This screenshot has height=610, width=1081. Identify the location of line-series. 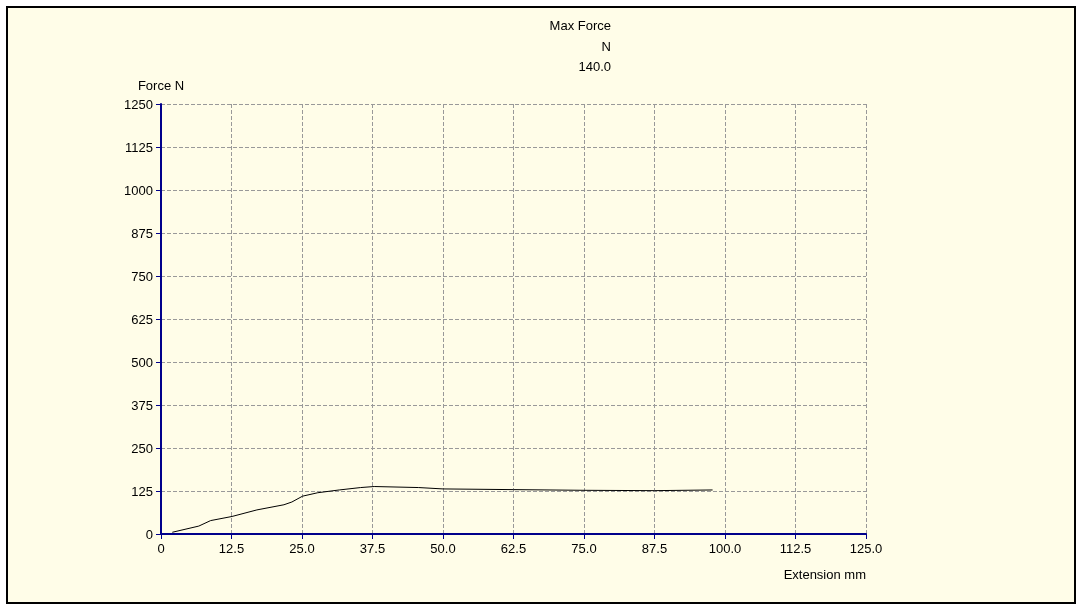
(442, 509).